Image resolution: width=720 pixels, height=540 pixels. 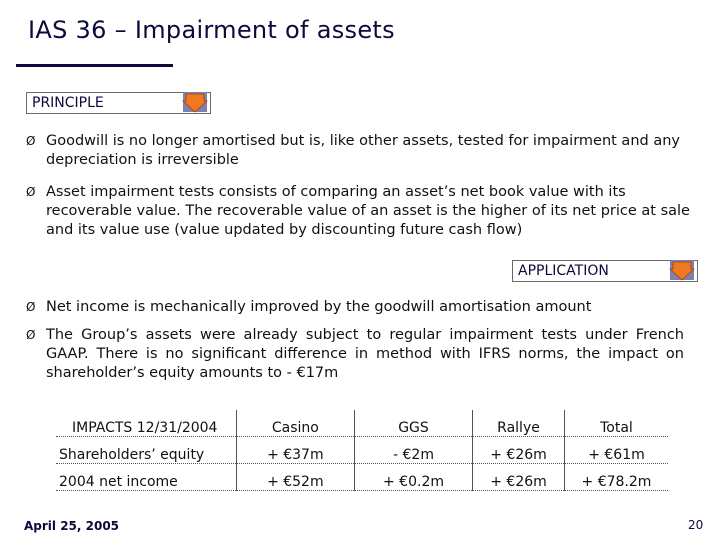 I want to click on table-header-cell: Casino, so click(x=295, y=423).